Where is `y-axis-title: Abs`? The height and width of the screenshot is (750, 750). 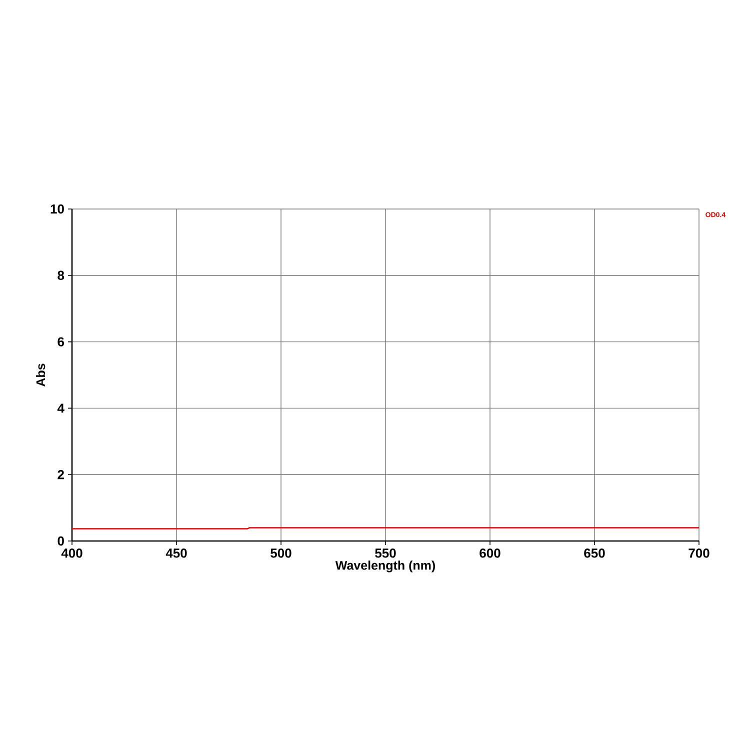 y-axis-title: Abs is located at coordinates (41, 375).